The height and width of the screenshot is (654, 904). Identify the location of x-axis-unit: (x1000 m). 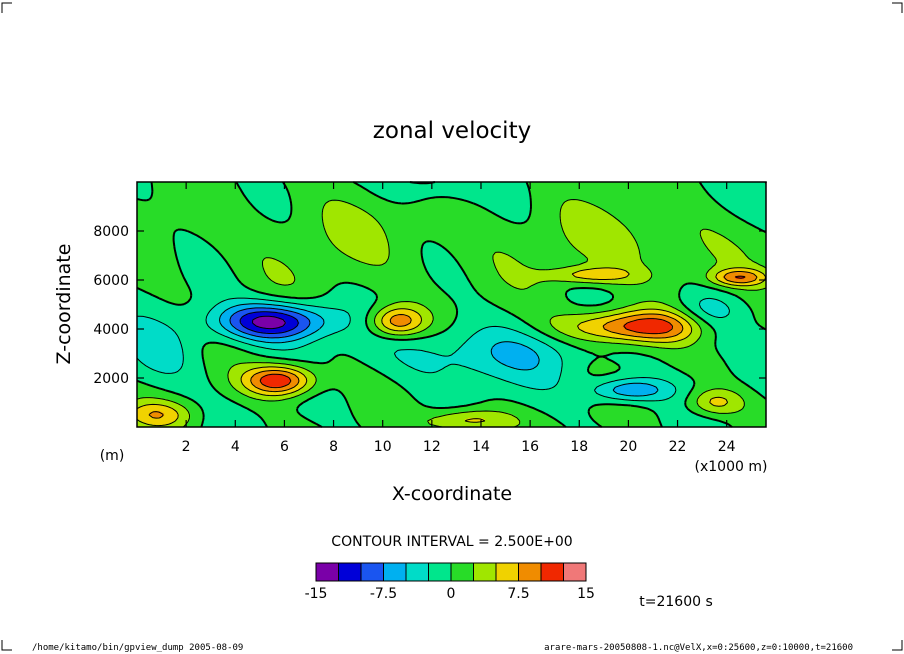
(731, 467).